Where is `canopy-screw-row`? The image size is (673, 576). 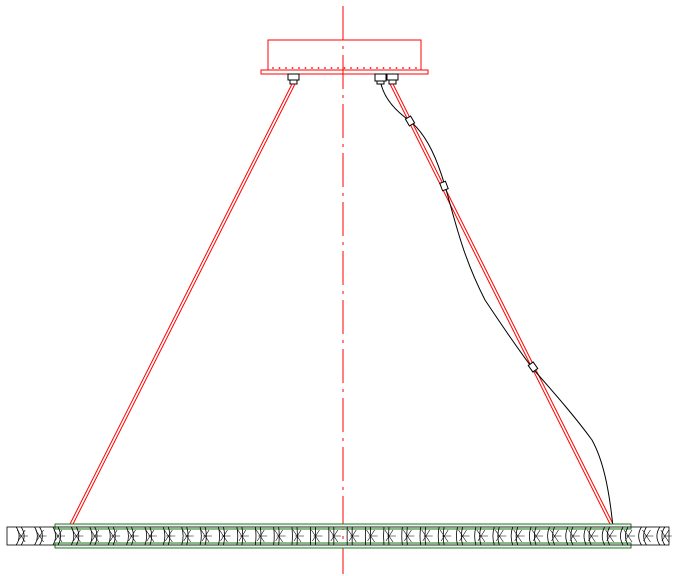 canopy-screw-row is located at coordinates (344, 68).